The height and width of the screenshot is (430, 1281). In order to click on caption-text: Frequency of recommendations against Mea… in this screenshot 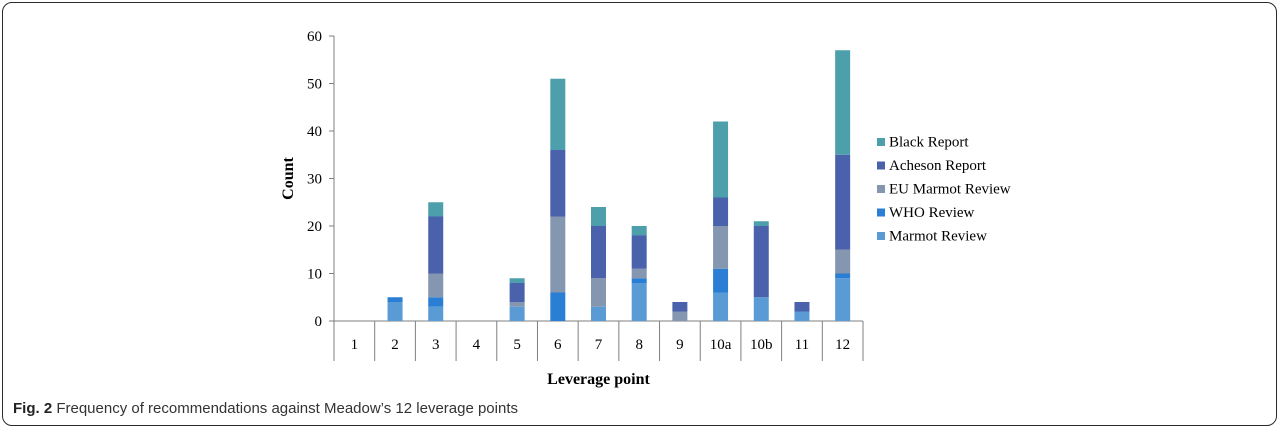, I will do `click(287, 408)`.